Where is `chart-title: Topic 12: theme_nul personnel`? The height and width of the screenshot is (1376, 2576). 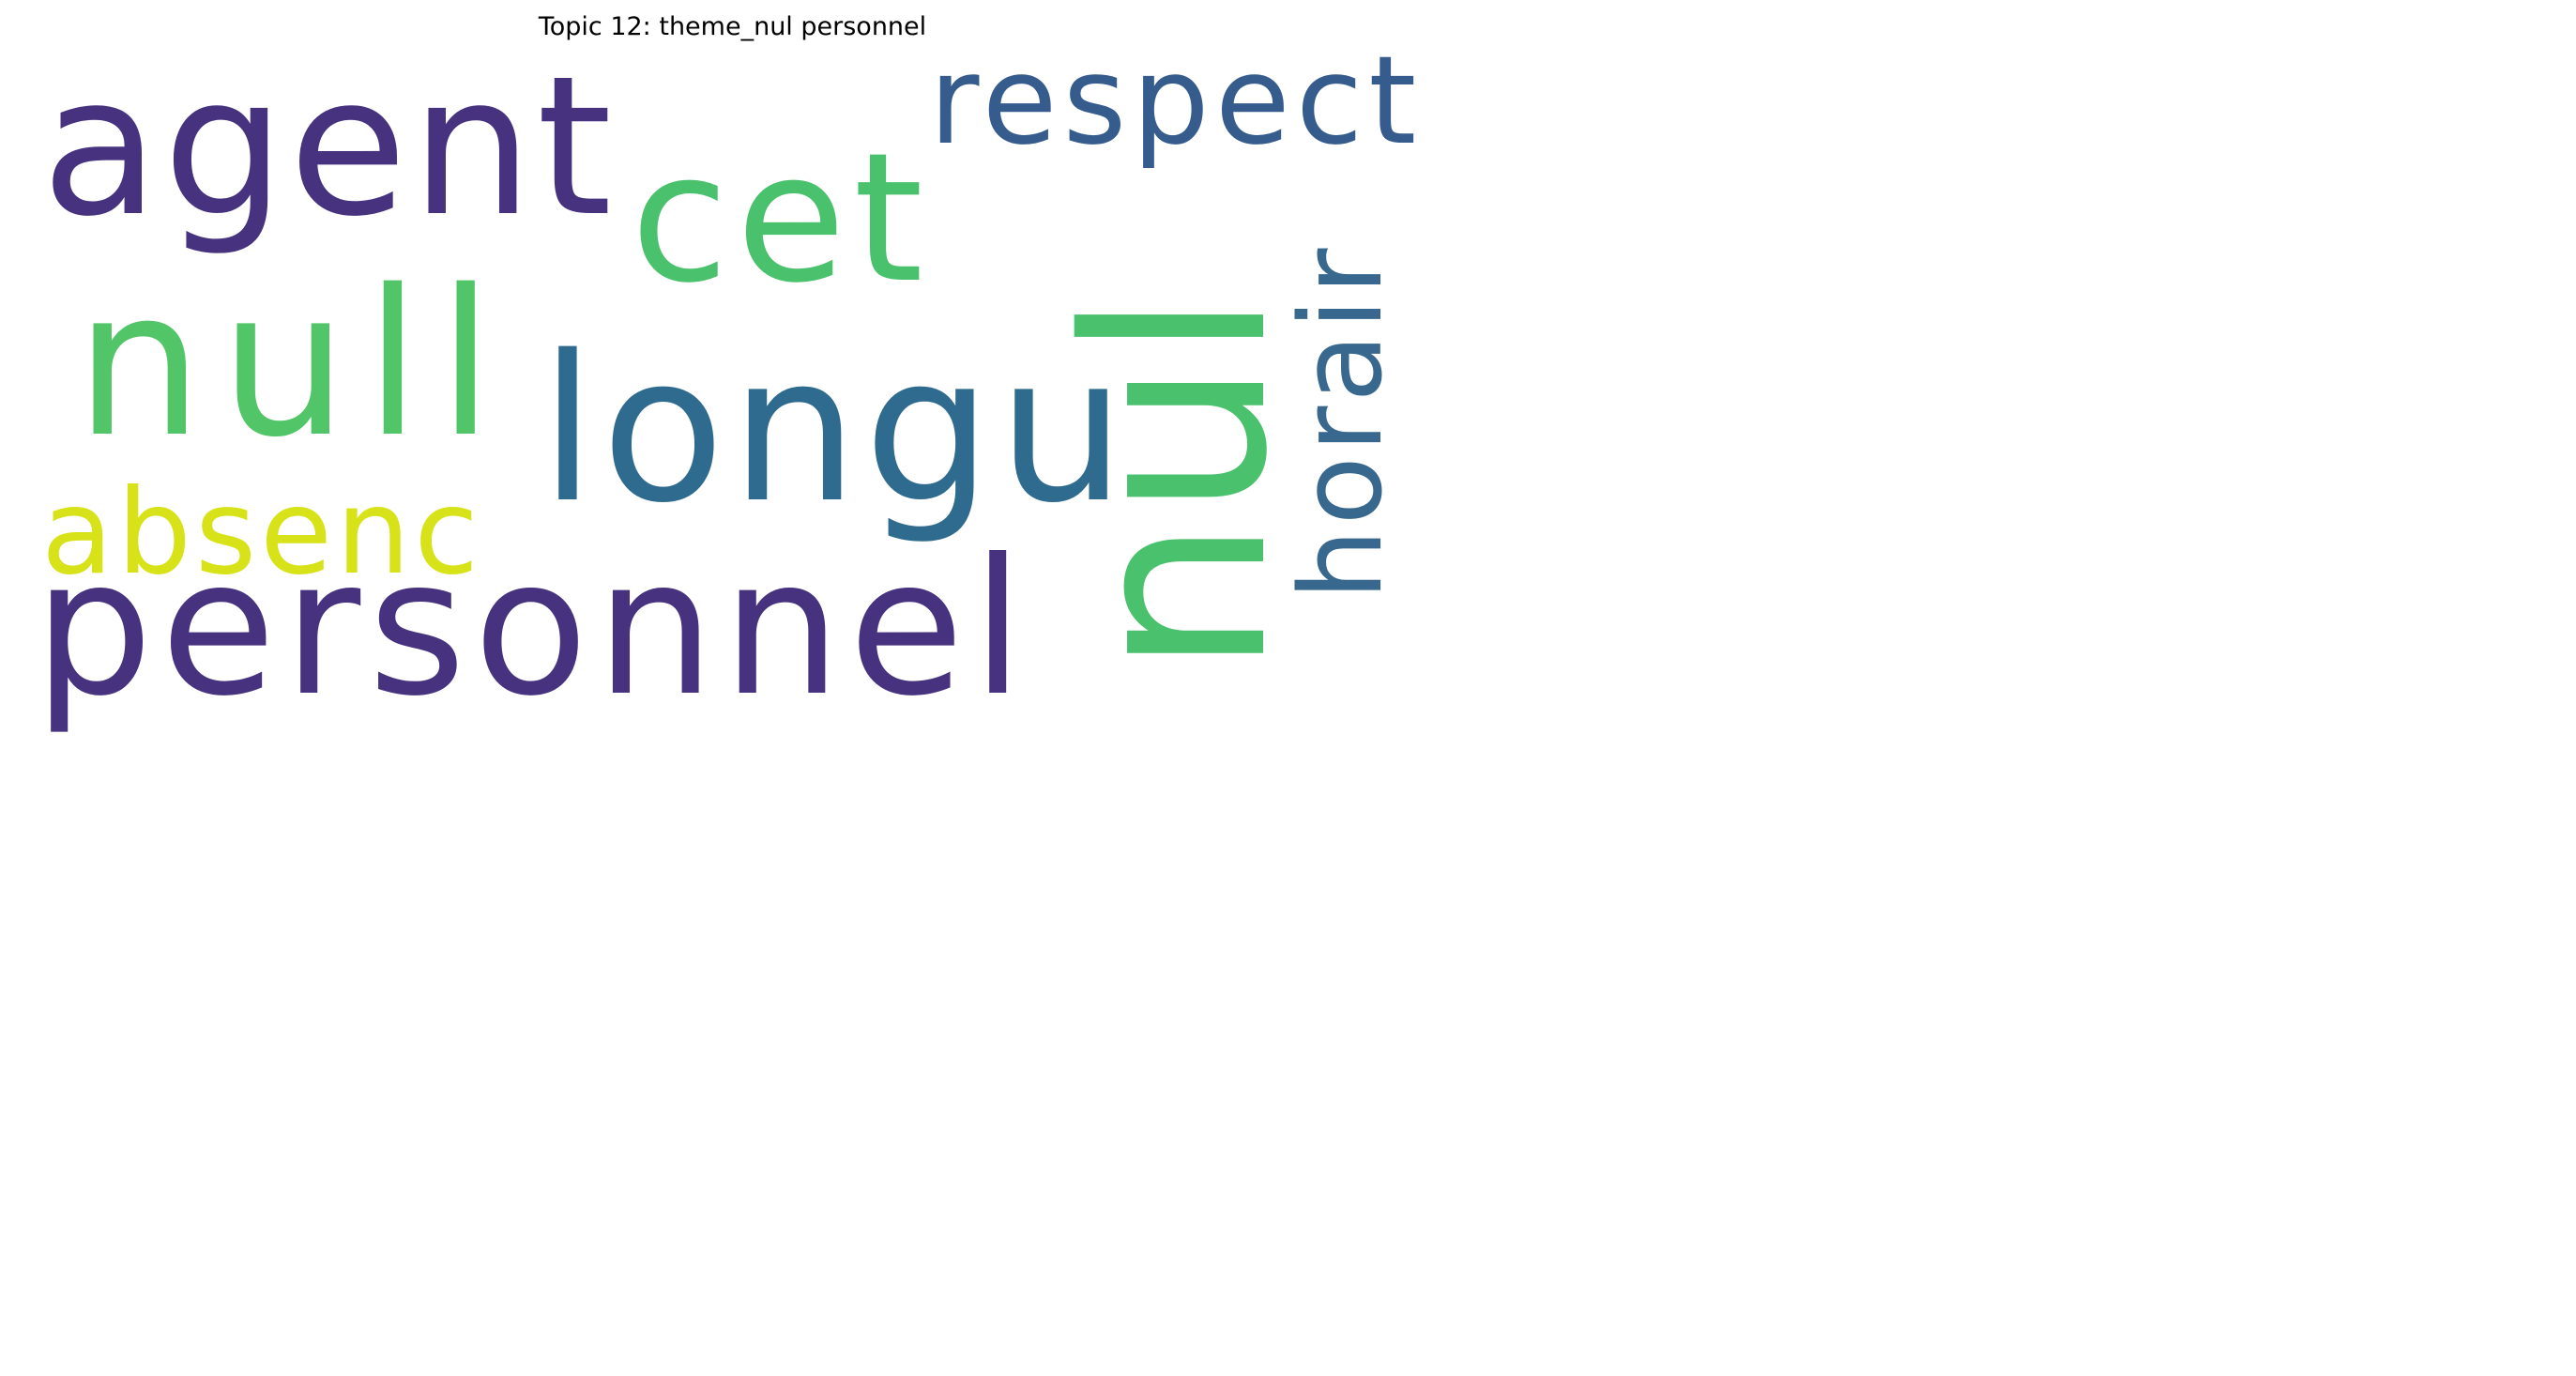
chart-title: Topic 12: theme_nul personnel is located at coordinates (732, 26).